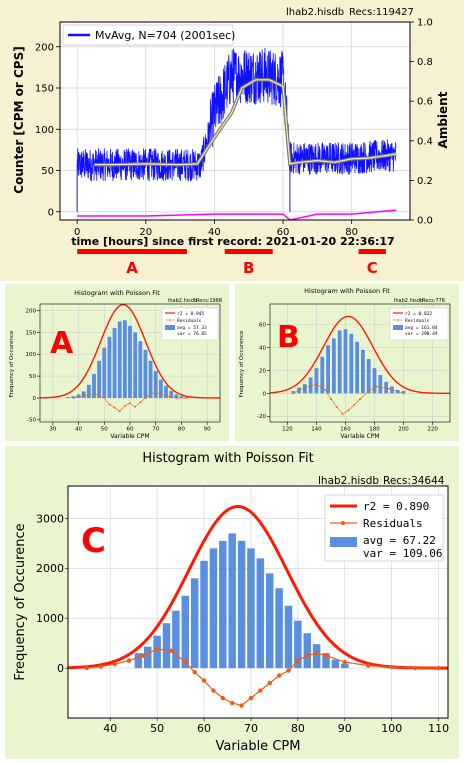  What do you see at coordinates (262, 348) in the screenshot?
I see `y-tick-label: 40` at bounding box center [262, 348].